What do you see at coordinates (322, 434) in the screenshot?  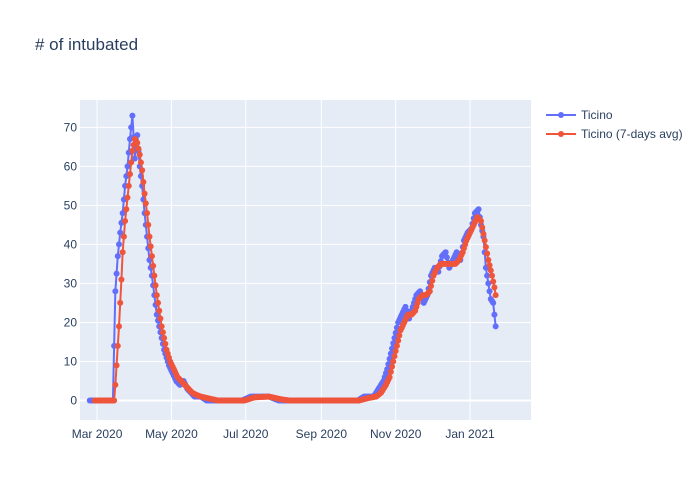 I see `x-tick-label: Sep 2020` at bounding box center [322, 434].